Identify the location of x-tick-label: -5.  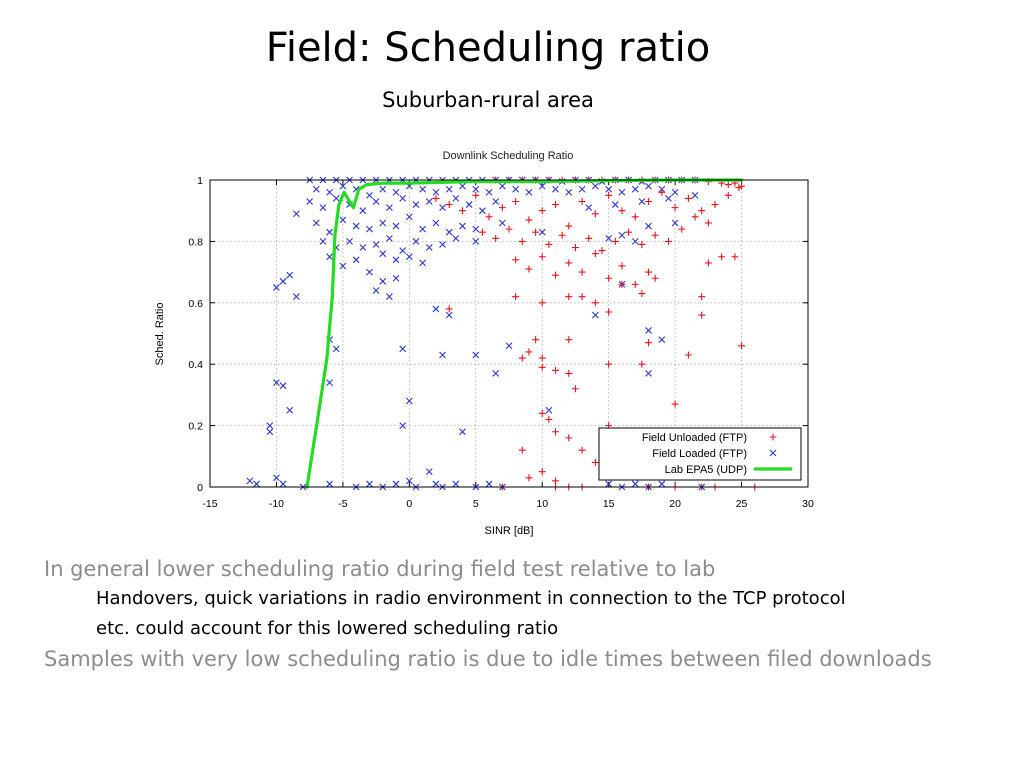
(342, 504).